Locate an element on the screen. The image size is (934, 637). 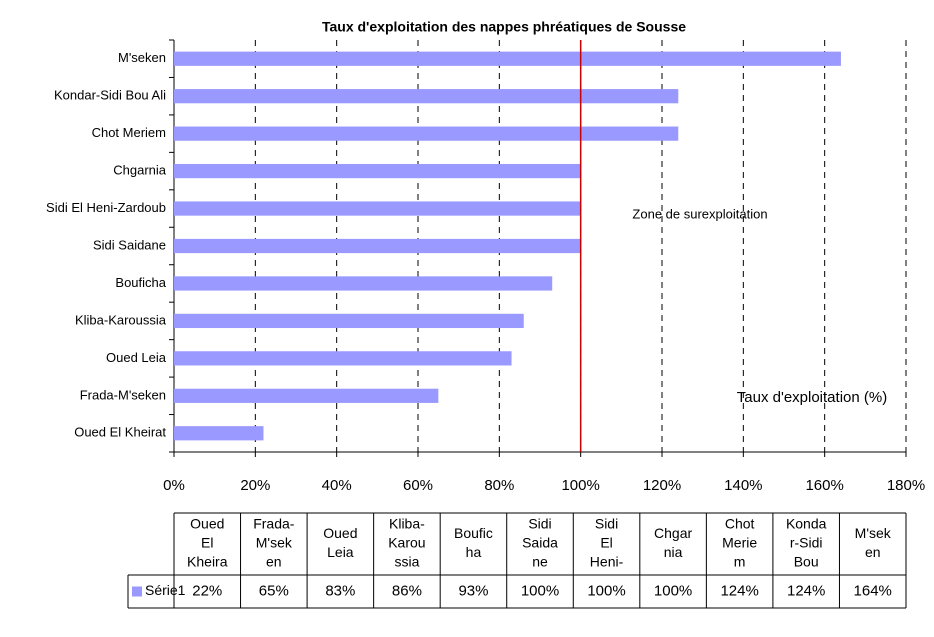
y-tick-label: Oued Leia is located at coordinates (136, 357).